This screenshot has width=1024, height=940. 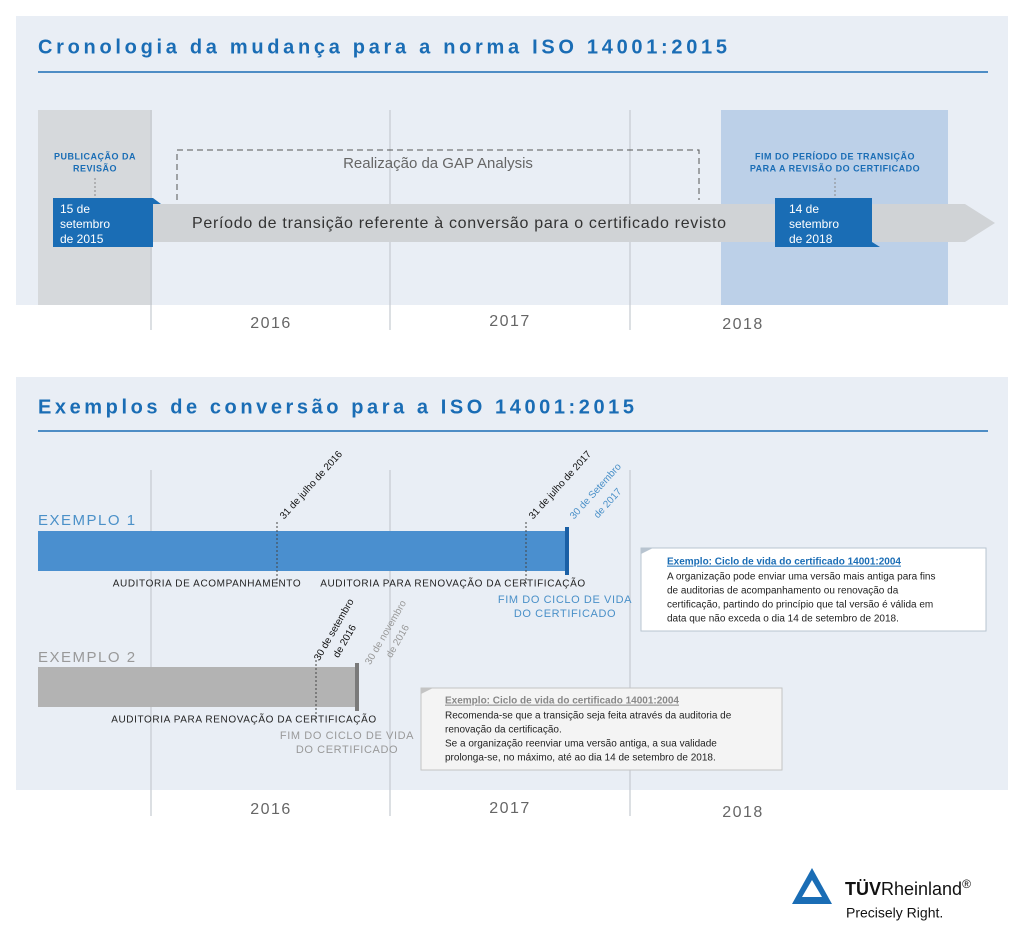 What do you see at coordinates (894, 913) in the screenshot?
I see `logo-tagline: Precisely Right.` at bounding box center [894, 913].